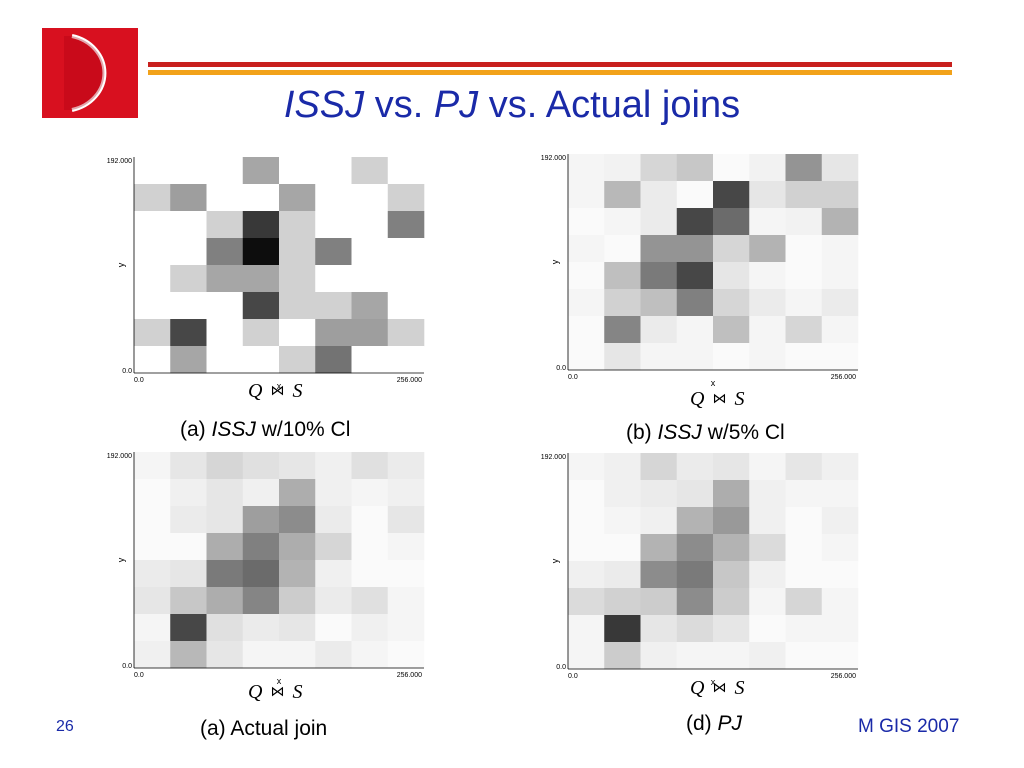  Describe the element at coordinates (679, 432) in the screenshot. I see `caption-italic: ISSJ` at that location.